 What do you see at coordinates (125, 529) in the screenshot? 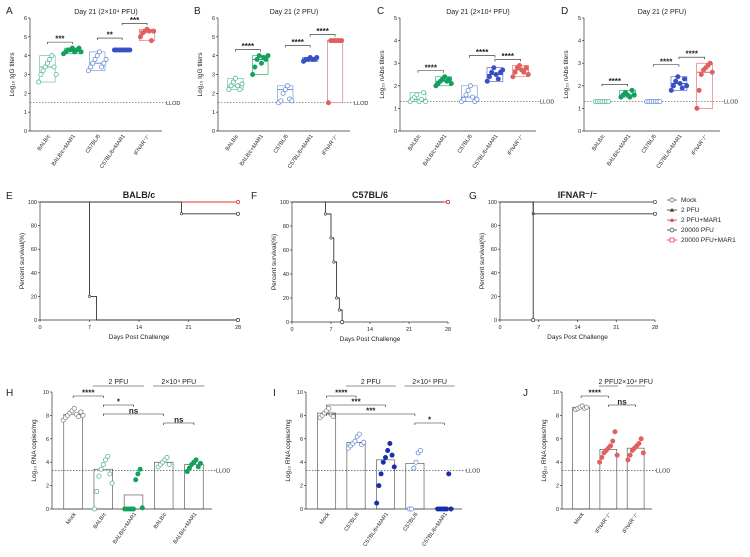
I see `x-tick-label: BALB/c+MAR1` at bounding box center [125, 529].